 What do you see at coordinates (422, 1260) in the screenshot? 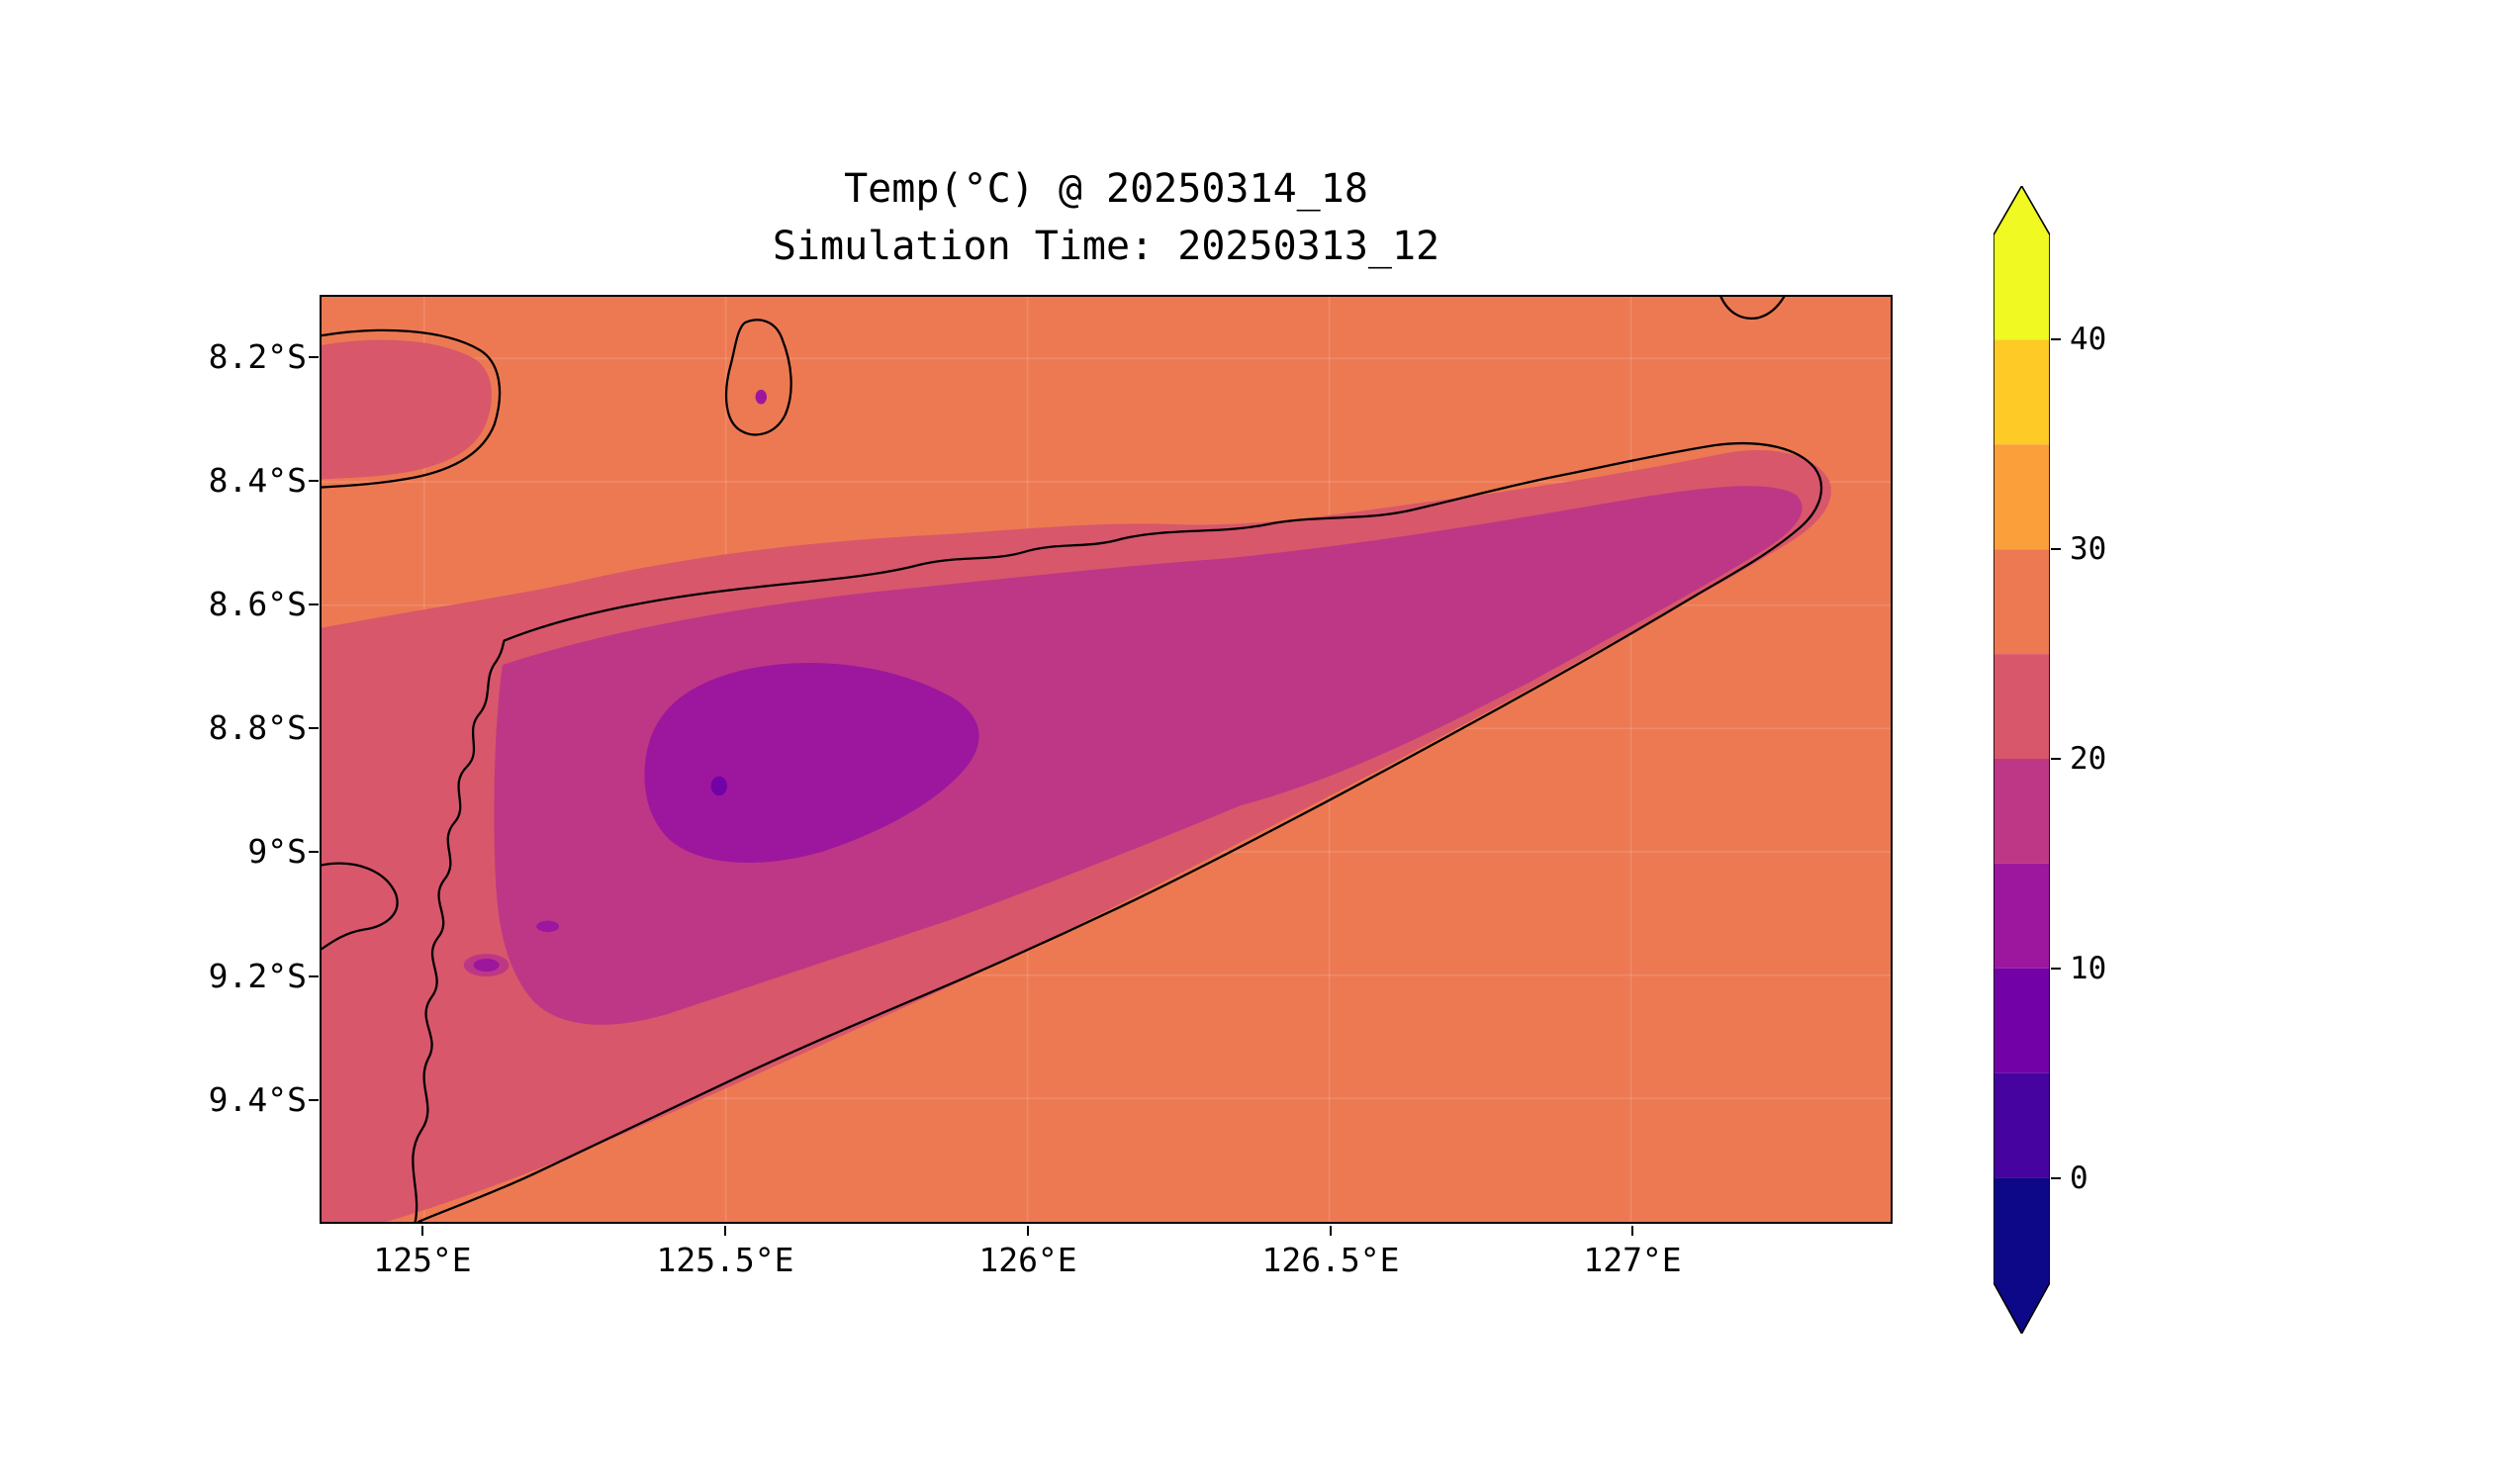
I see `x-tick-label-125e: 125°E` at bounding box center [422, 1260].